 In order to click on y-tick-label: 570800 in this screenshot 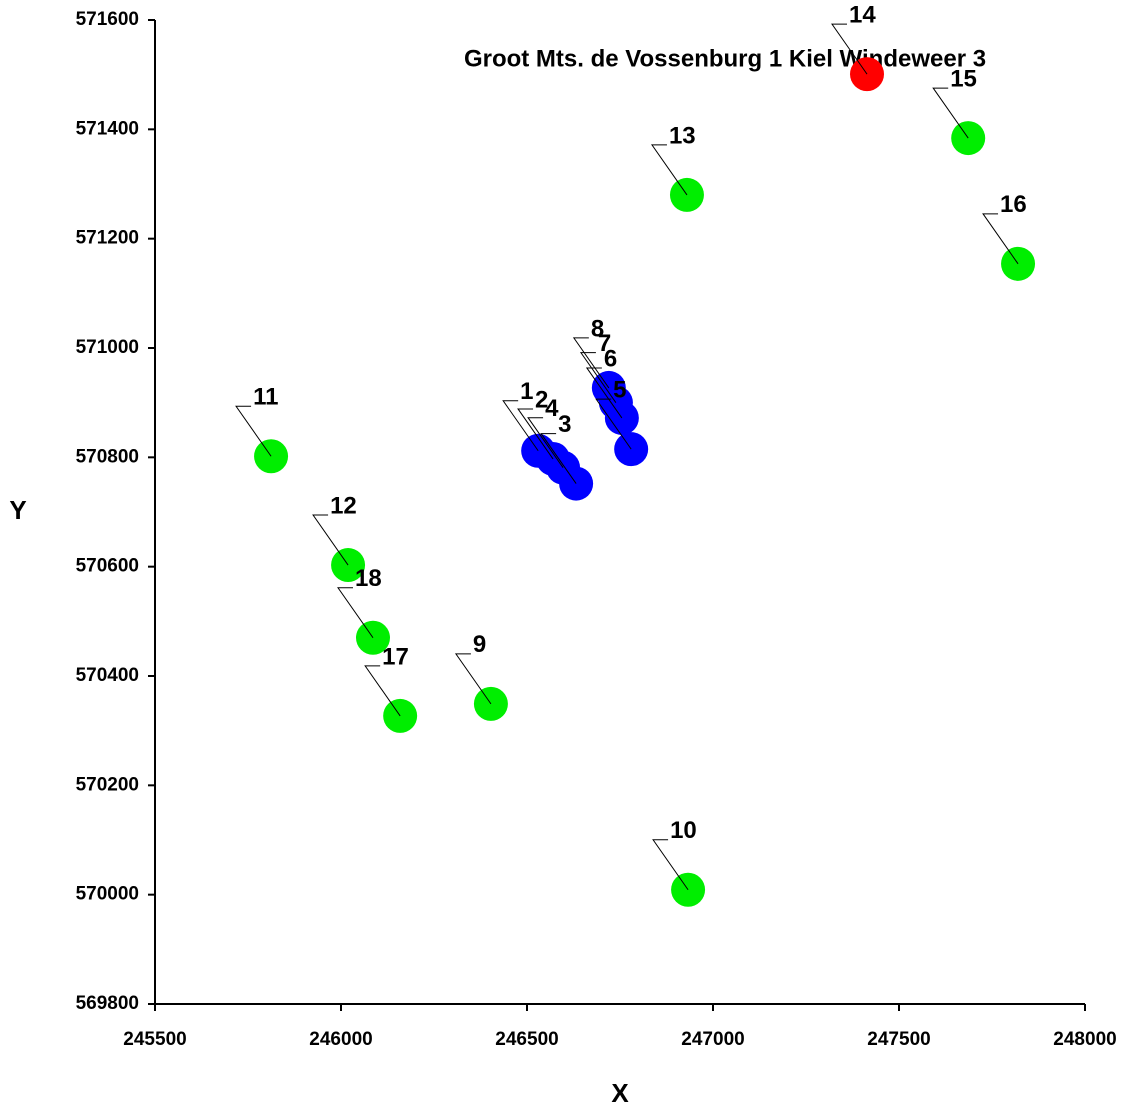, I will do `click(107, 456)`.